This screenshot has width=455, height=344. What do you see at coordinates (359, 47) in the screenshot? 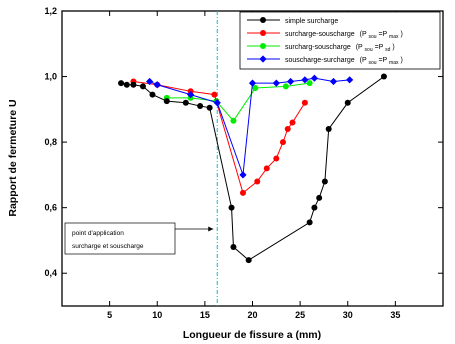
I see `legend-2-sub-open: (P` at bounding box center [359, 47].